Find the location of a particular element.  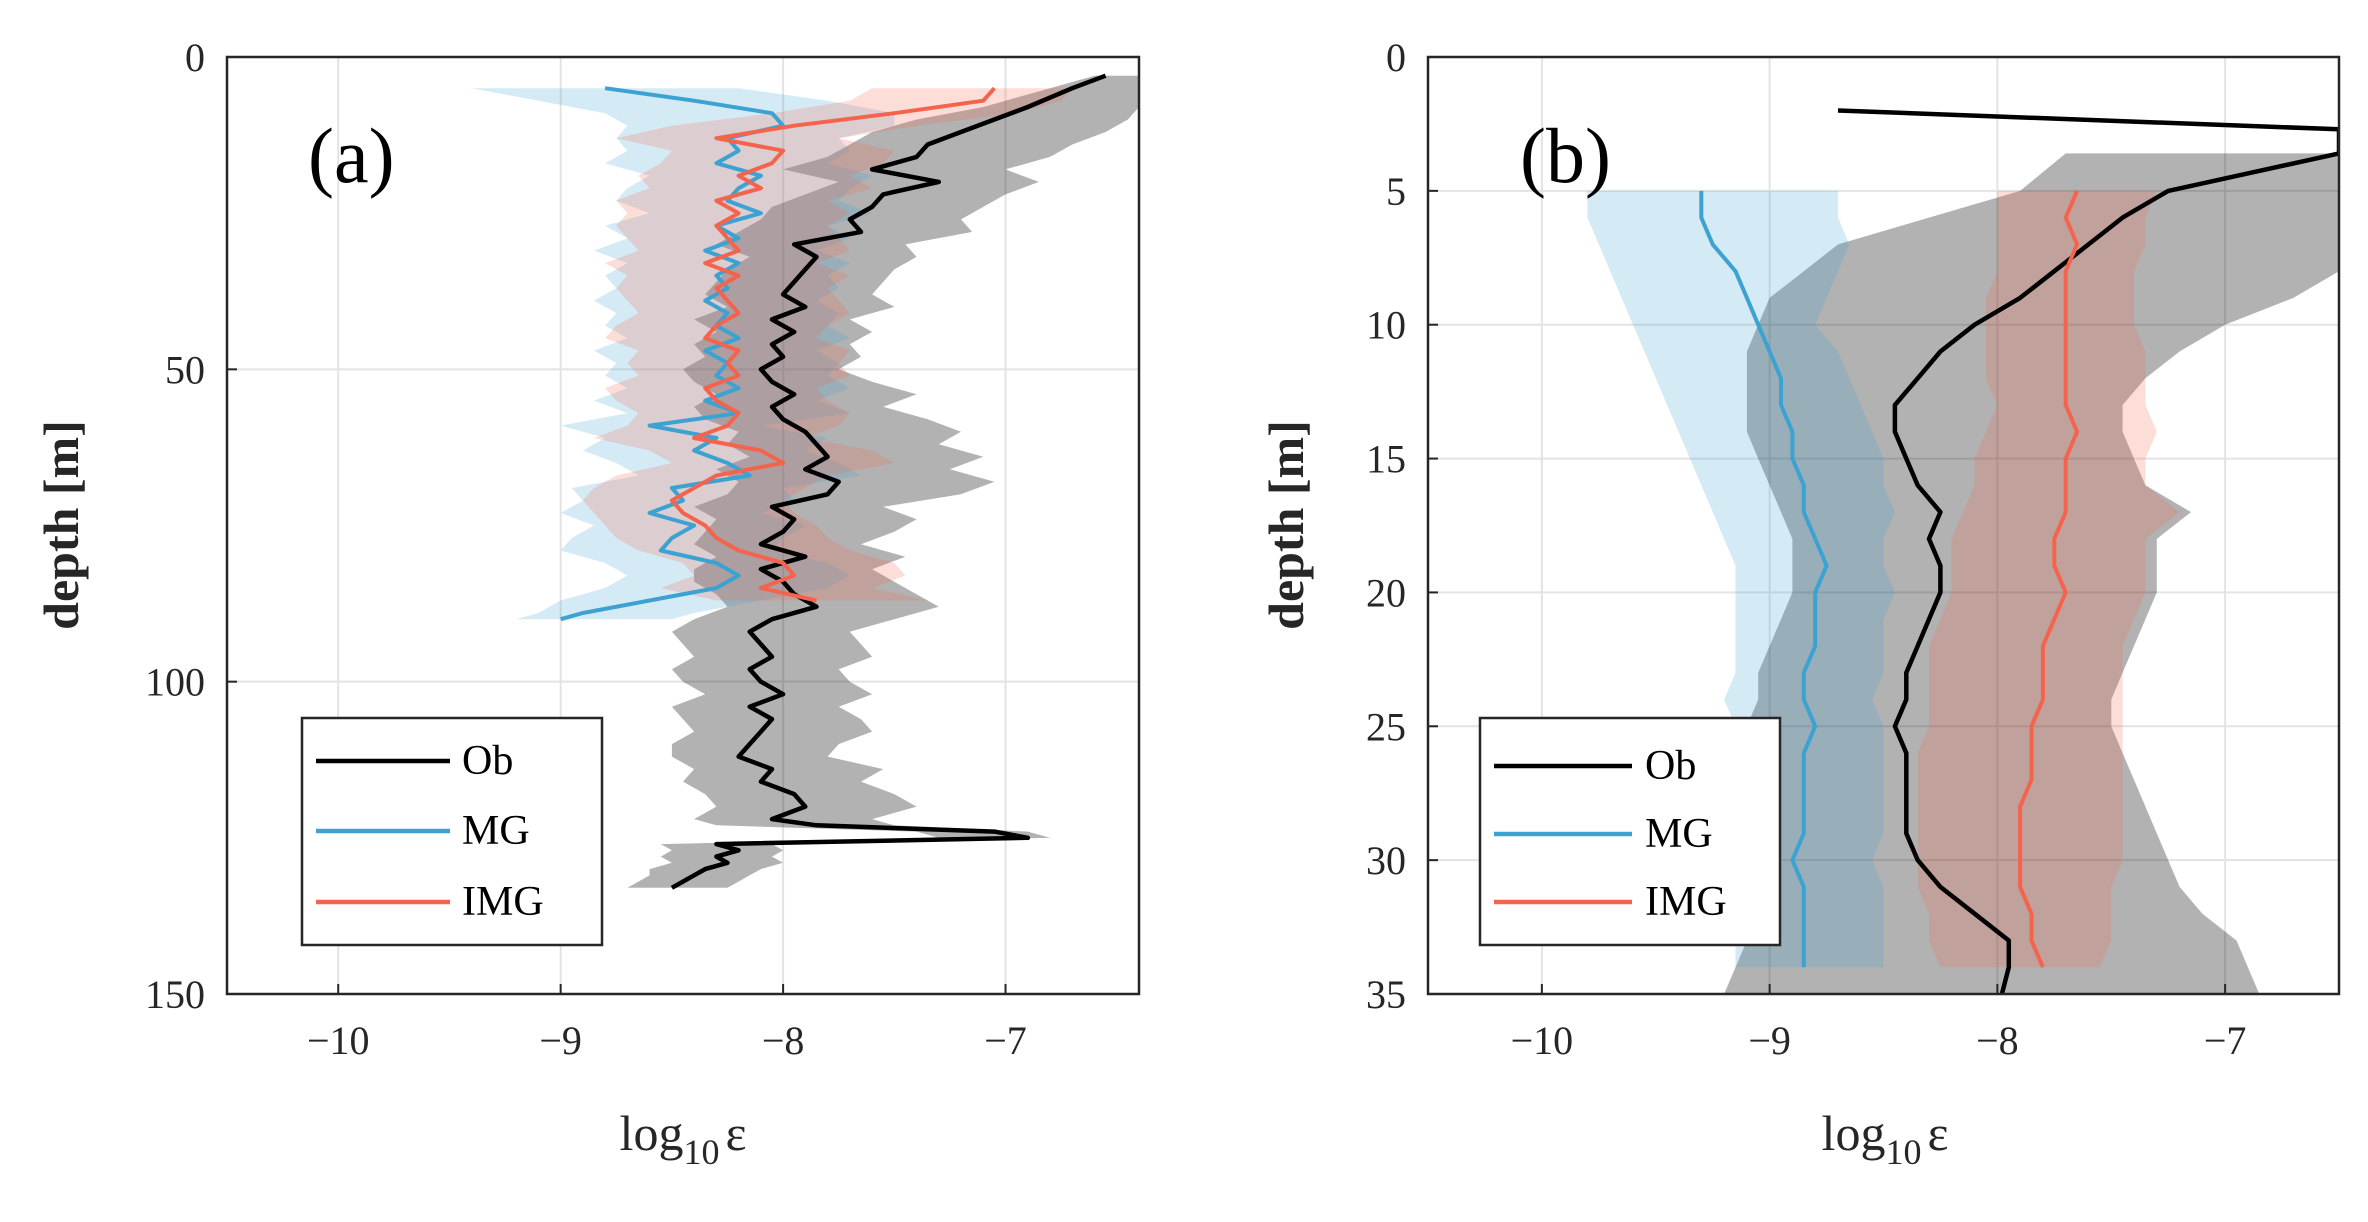

panel-a-xtick-label-3: −7 is located at coordinates (1005, 1040).